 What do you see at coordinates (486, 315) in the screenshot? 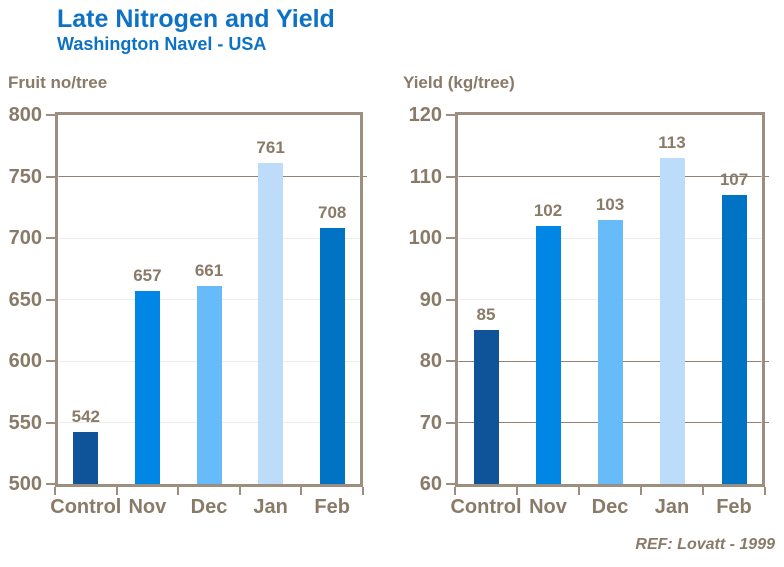
I see `bar-value-label: 85` at bounding box center [486, 315].